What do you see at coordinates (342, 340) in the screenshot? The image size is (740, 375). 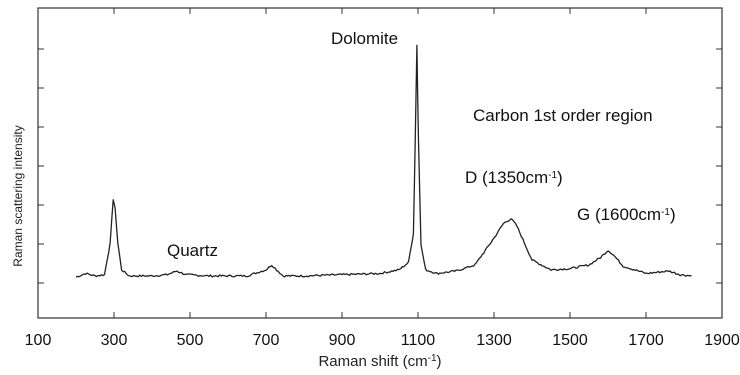 I see `x-tick-label: 900` at bounding box center [342, 340].